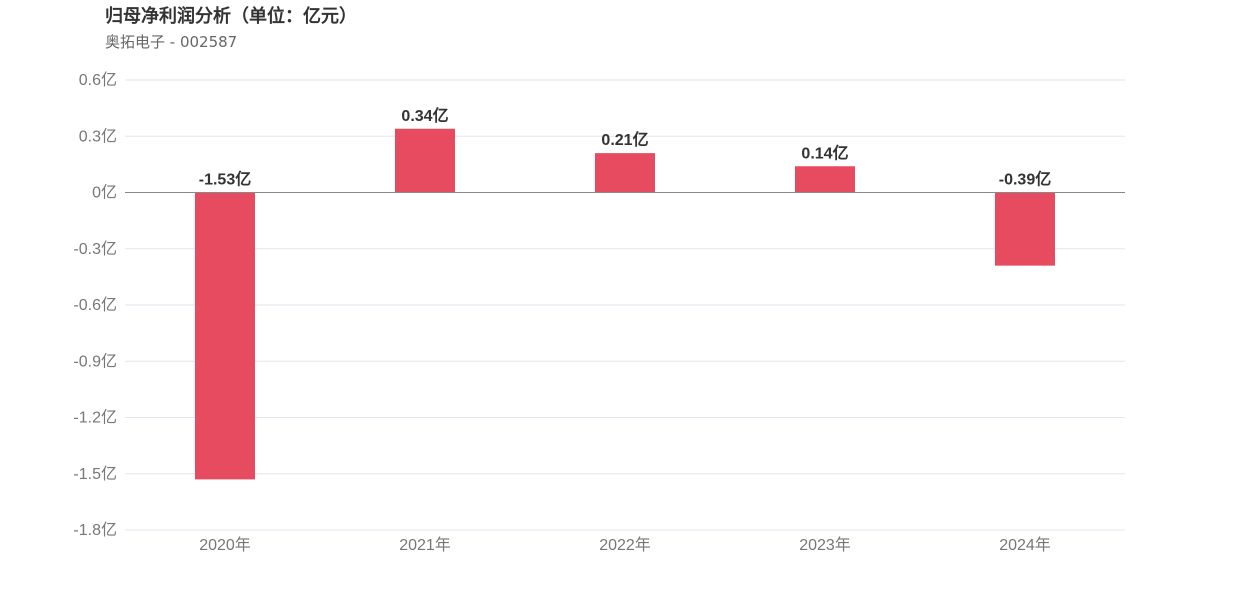  Describe the element at coordinates (1025, 545) in the screenshot. I see `x-tick-label: 2024年` at that location.